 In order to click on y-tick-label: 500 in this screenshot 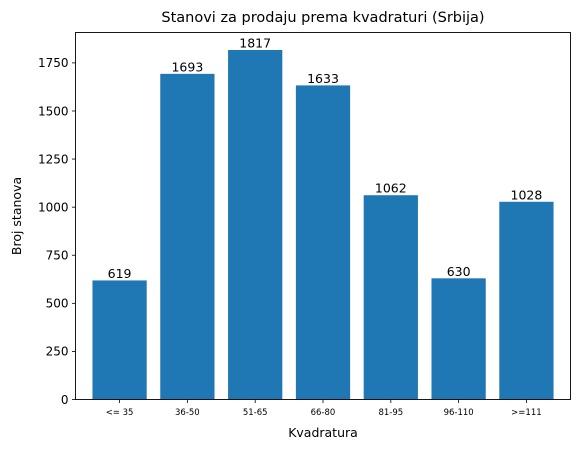, I will do `click(57, 304)`.